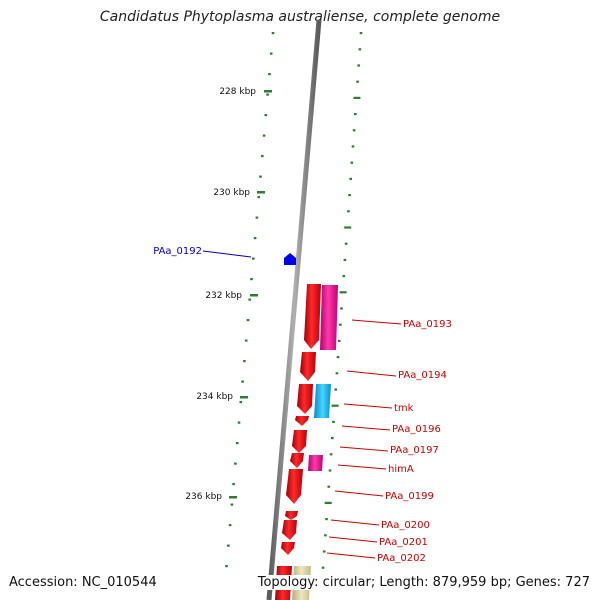 This screenshot has width=600, height=600. Describe the element at coordinates (290, 259) in the screenshot. I see `gene-feature-reverse` at that location.